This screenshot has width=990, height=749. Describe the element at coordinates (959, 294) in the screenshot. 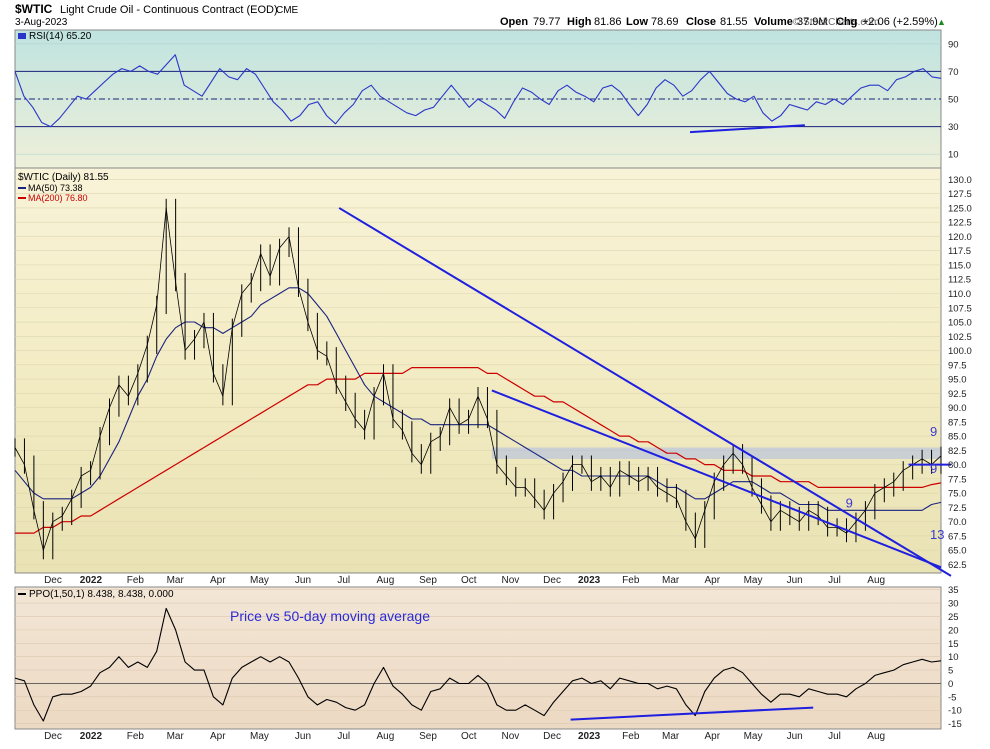

I see `price-tick-label: 110.0` at that location.